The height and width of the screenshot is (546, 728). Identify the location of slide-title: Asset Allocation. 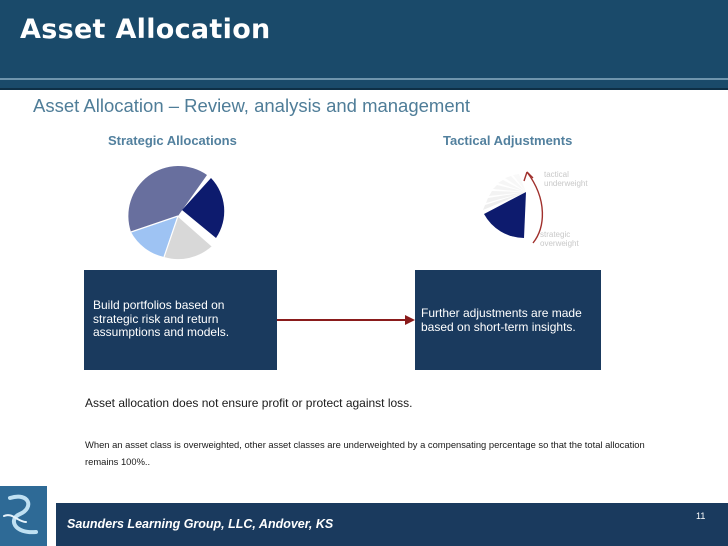
(145, 29).